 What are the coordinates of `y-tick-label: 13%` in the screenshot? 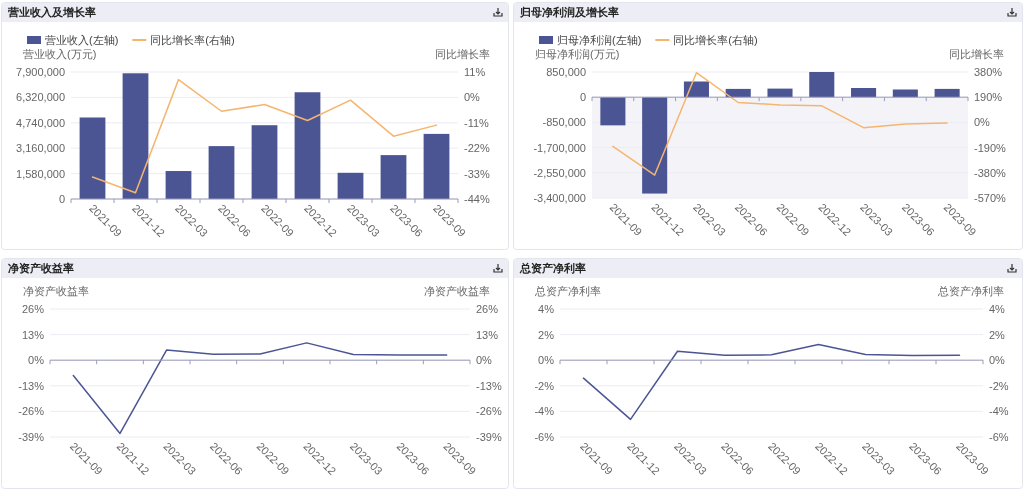 It's located at (33, 334).